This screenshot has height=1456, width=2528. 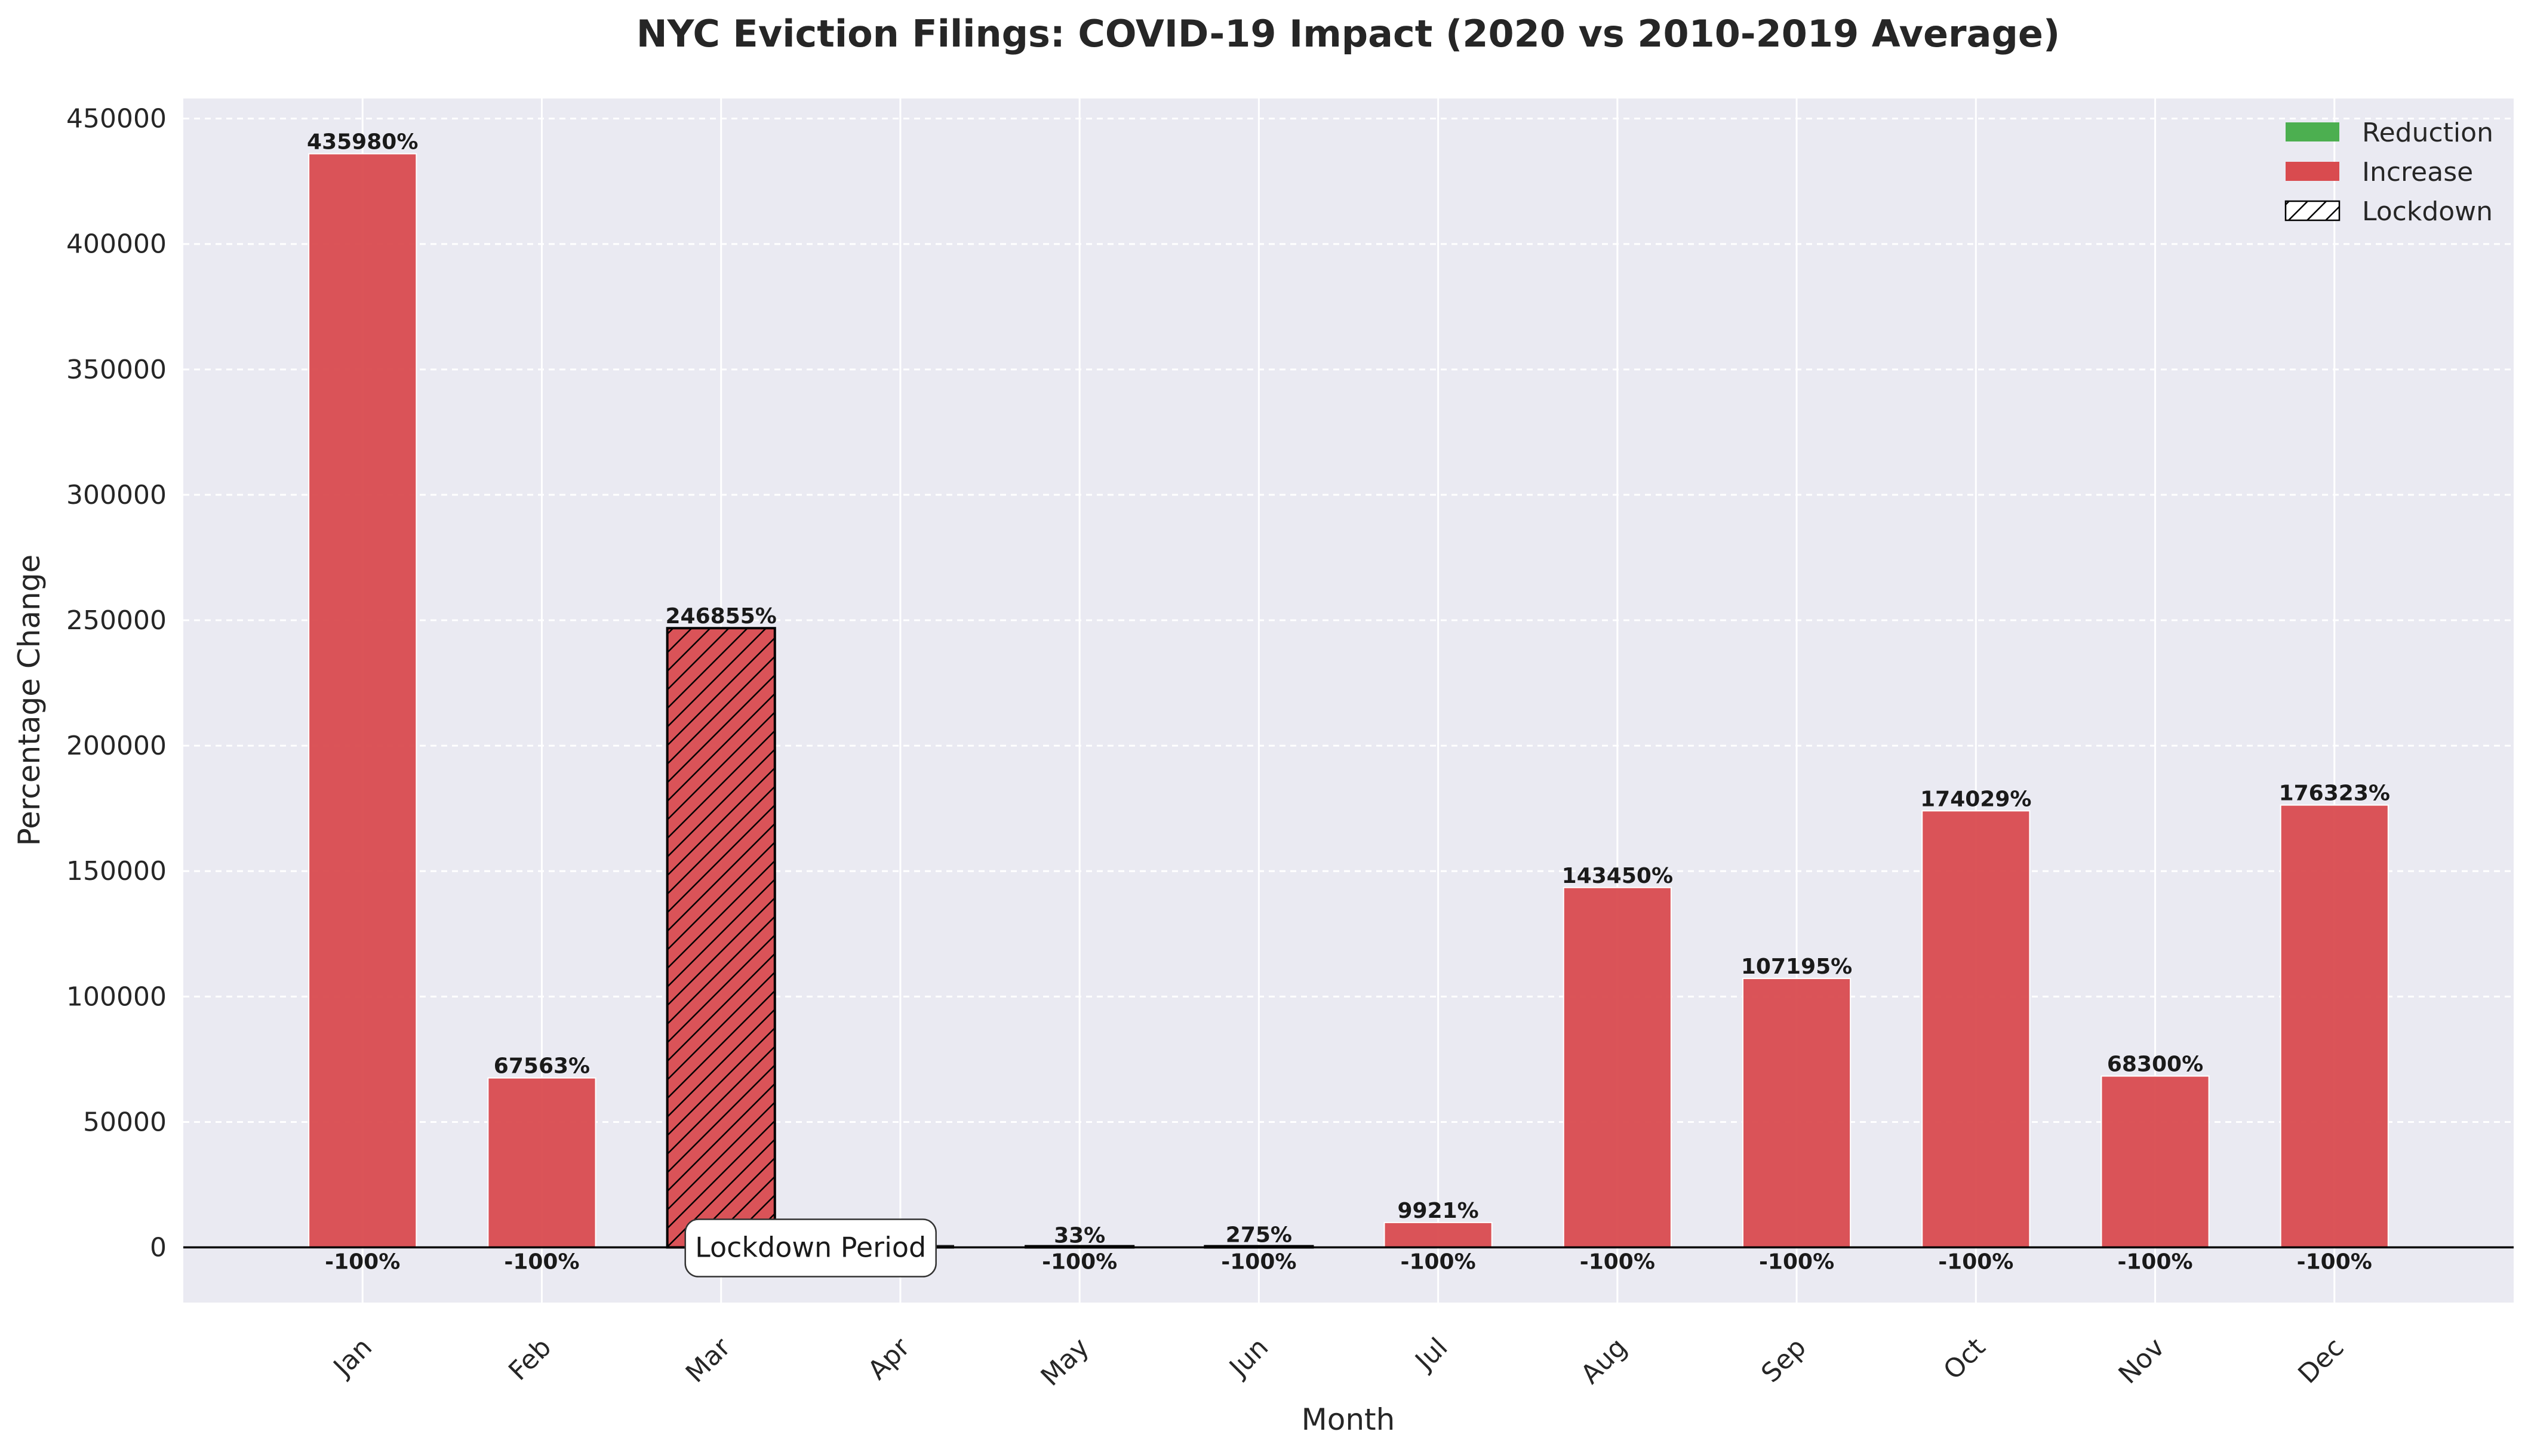 I want to click on x-tick-label-aug: Aug, so click(x=1604, y=1361).